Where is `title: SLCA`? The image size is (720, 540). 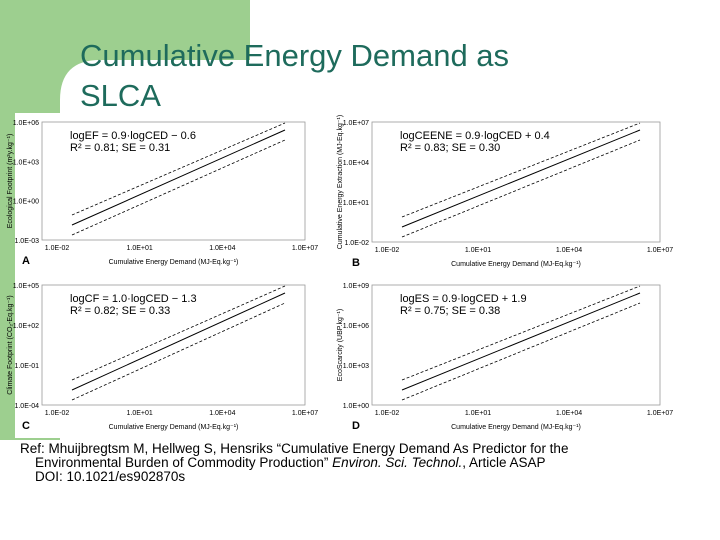 title: SLCA is located at coordinates (120, 95).